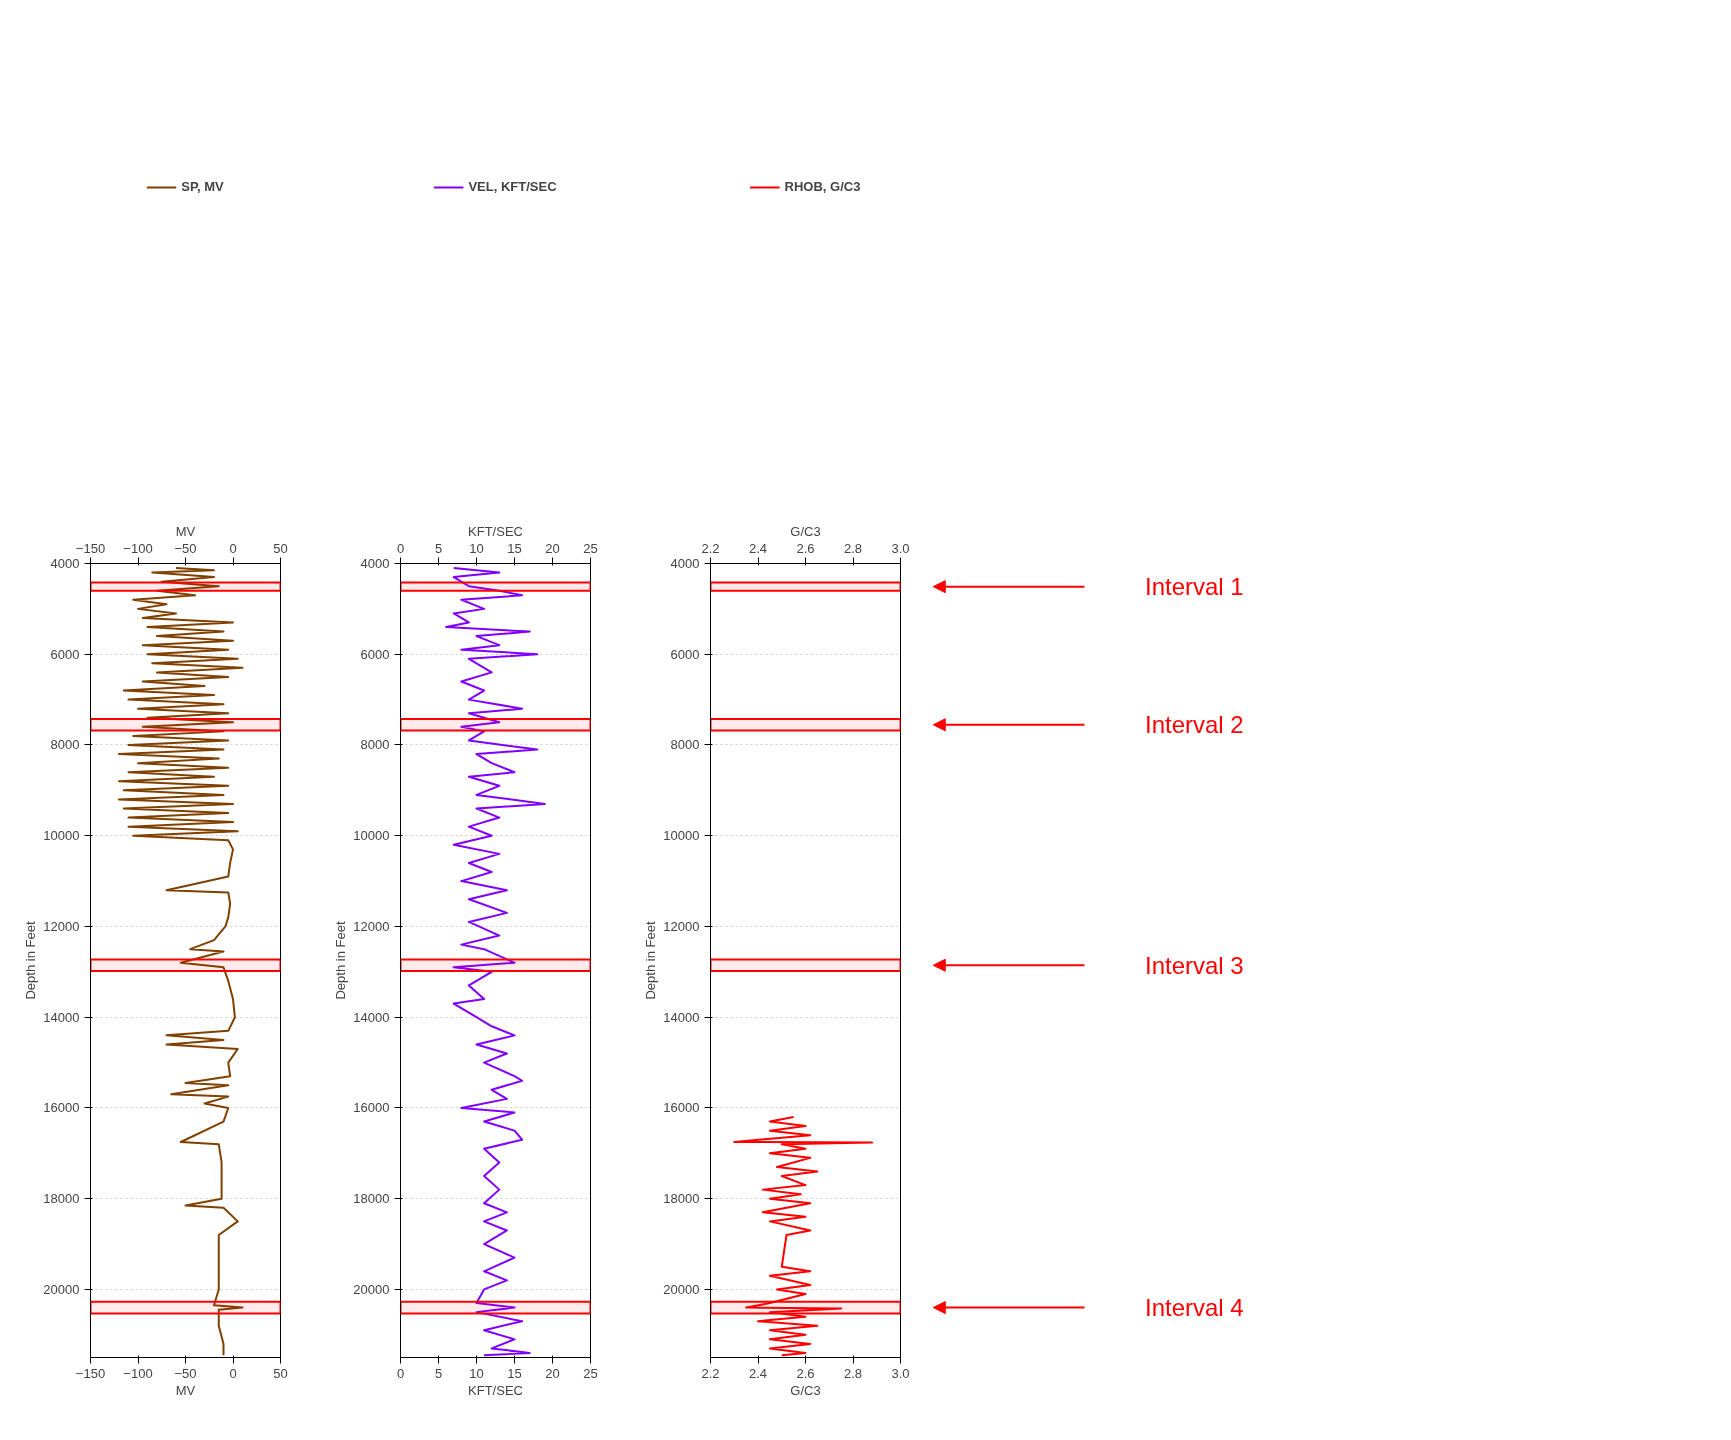 This screenshot has width=1731, height=1440. What do you see at coordinates (280, 548) in the screenshot?
I see `x-tick-label: 50` at bounding box center [280, 548].